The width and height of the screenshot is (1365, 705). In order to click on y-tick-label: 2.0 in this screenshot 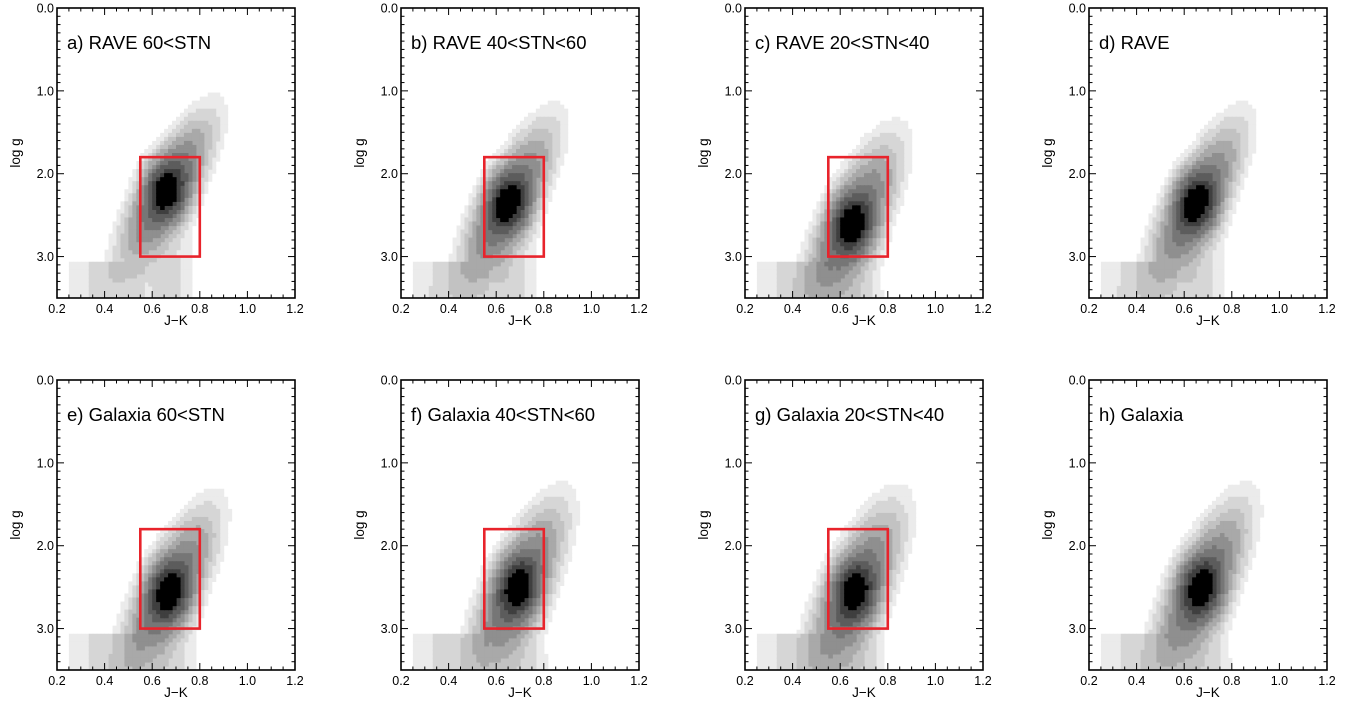, I will do `click(45, 174)`.